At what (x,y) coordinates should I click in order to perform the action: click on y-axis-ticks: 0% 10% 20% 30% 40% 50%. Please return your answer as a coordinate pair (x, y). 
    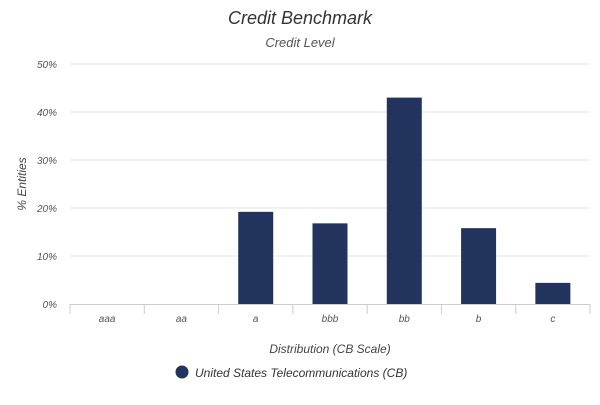
    Looking at the image, I should click on (46, 185).